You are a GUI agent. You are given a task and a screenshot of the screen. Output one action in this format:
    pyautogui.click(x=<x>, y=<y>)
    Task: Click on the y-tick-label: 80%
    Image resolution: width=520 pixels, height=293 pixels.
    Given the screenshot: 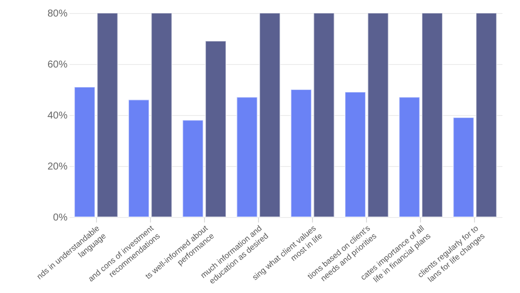 What is the action you would take?
    pyautogui.click(x=57, y=14)
    